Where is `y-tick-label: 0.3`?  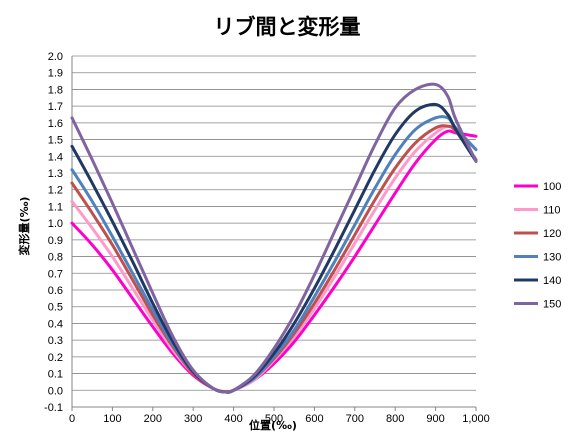 y-tick-label: 0.3 is located at coordinates (55, 341).